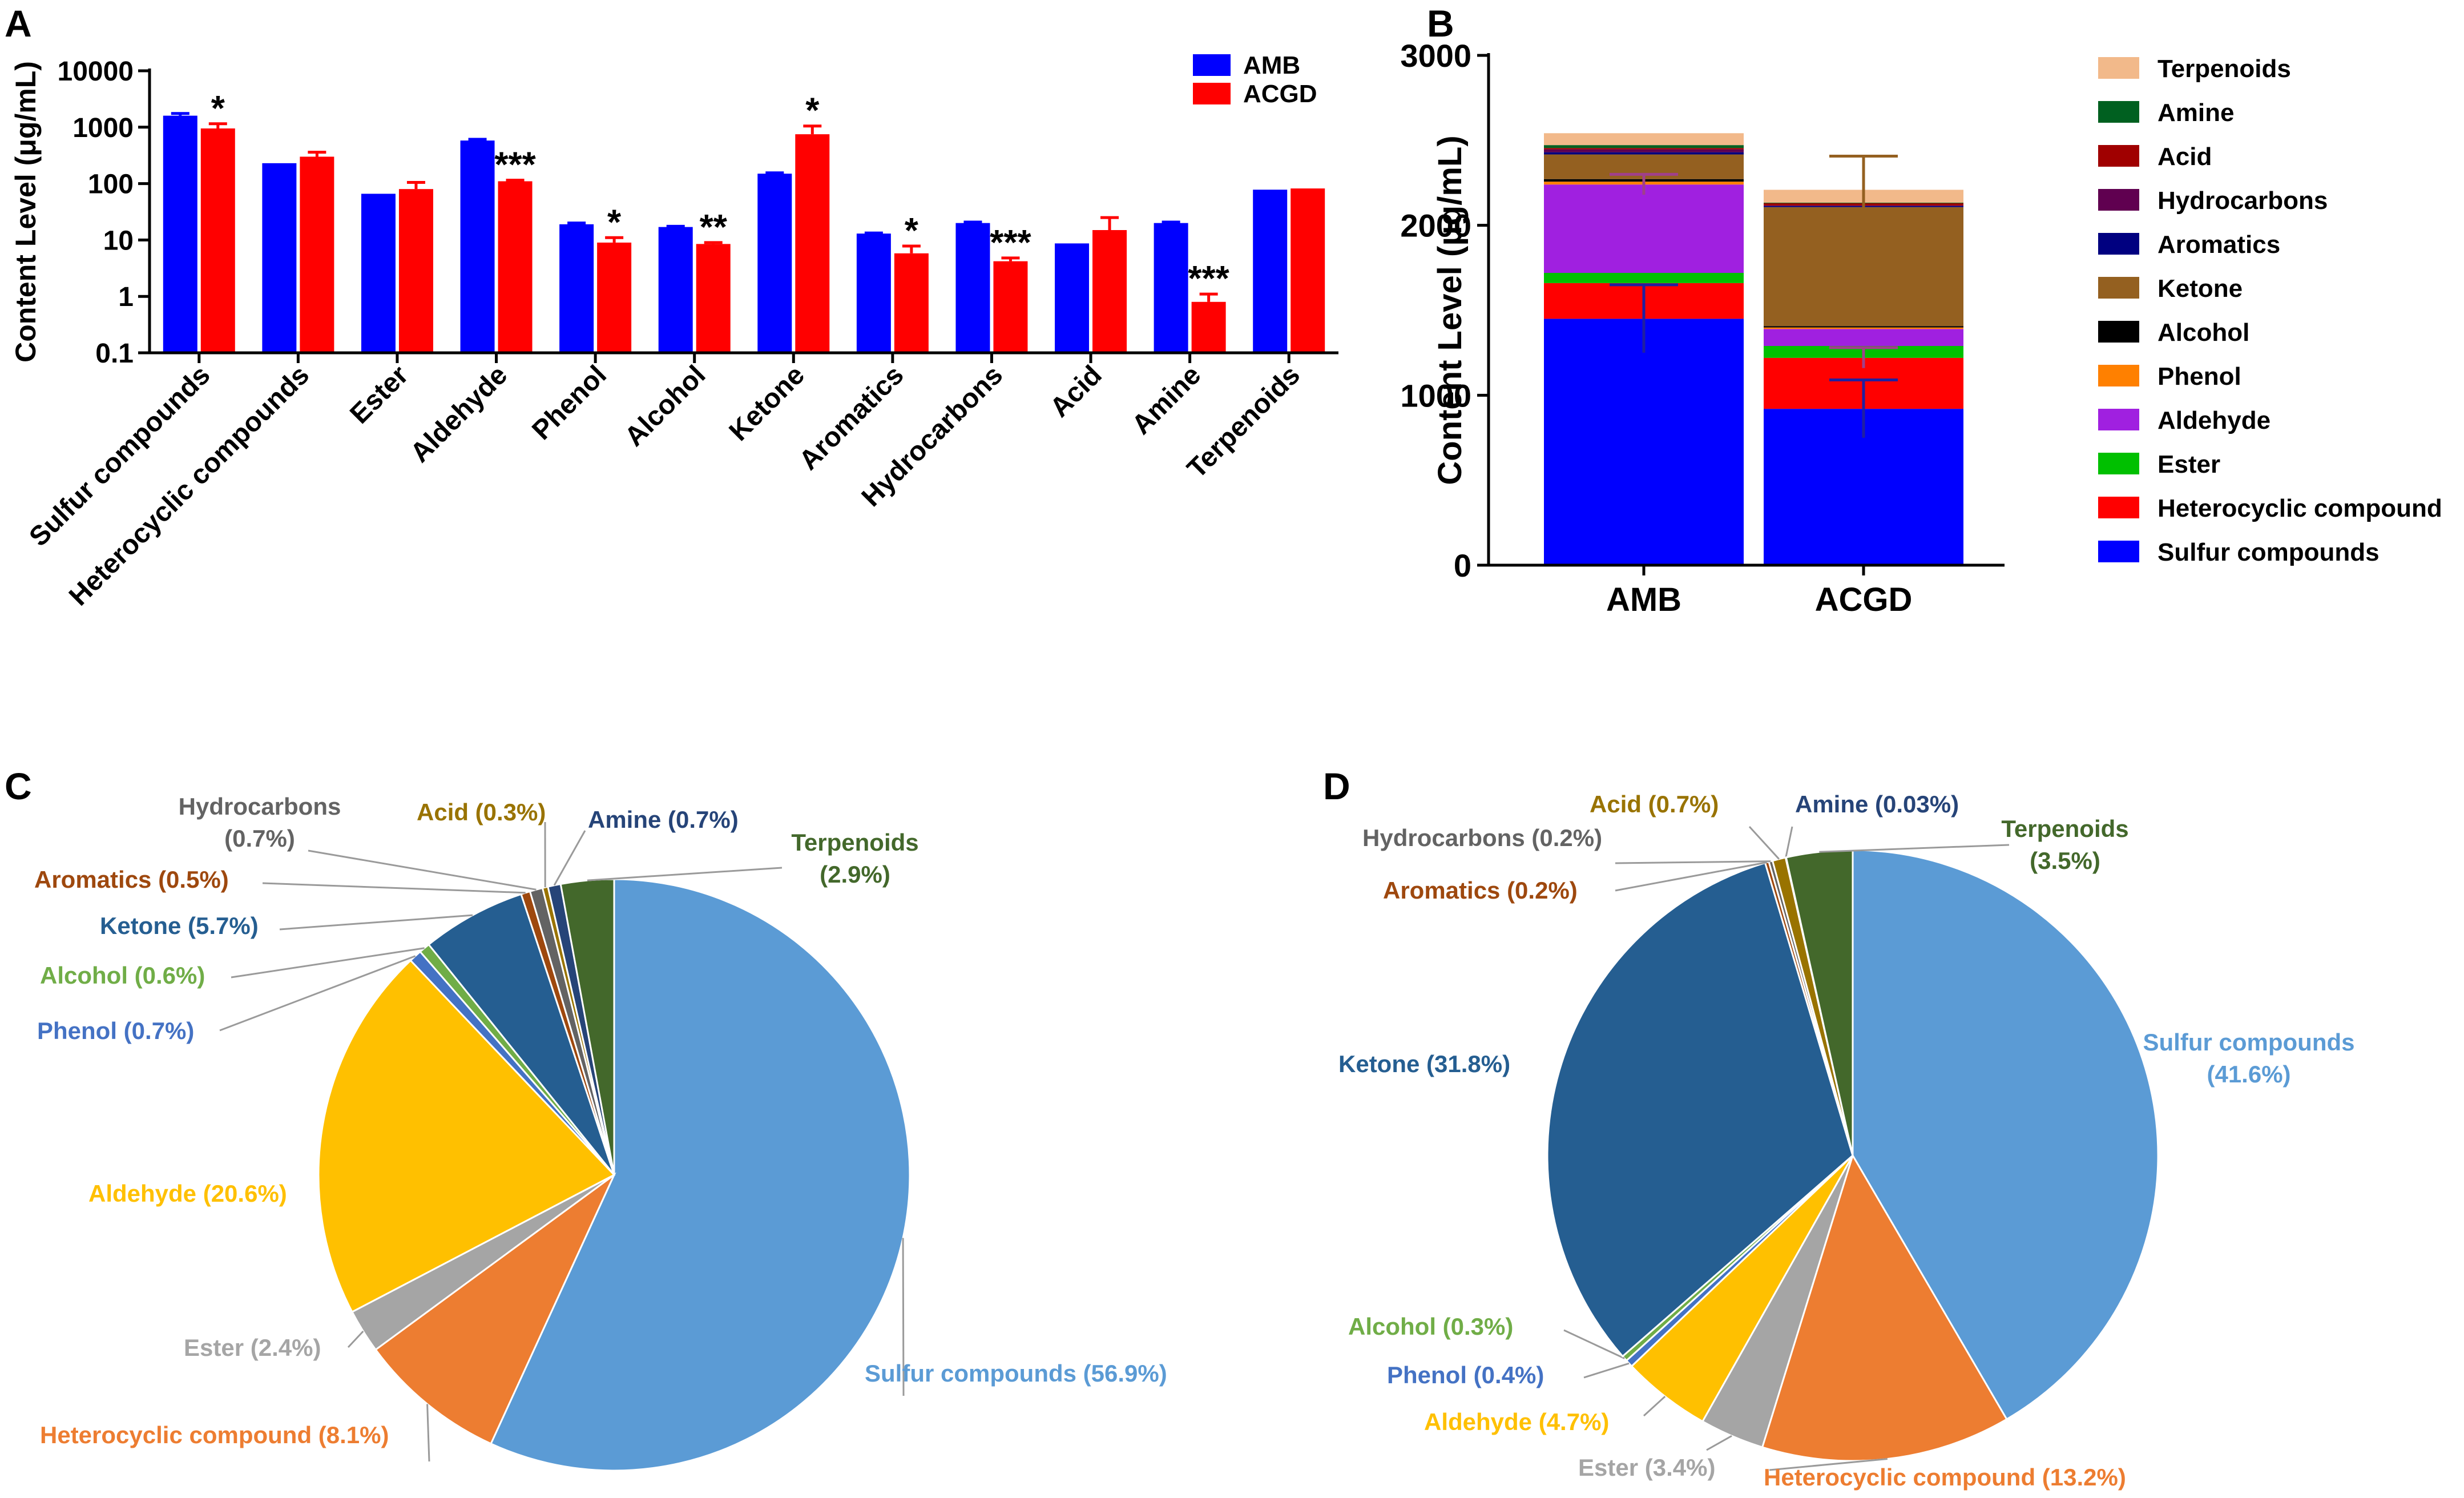  What do you see at coordinates (576, 288) in the screenshot?
I see `bar-amb-phenol` at bounding box center [576, 288].